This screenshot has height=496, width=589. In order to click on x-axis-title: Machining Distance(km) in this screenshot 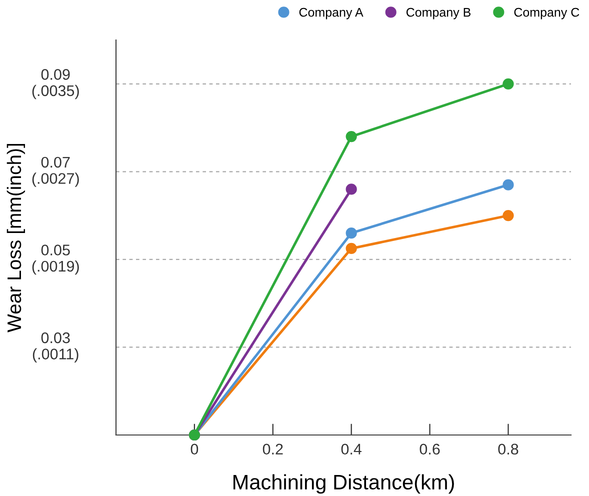, I will do `click(343, 484)`.